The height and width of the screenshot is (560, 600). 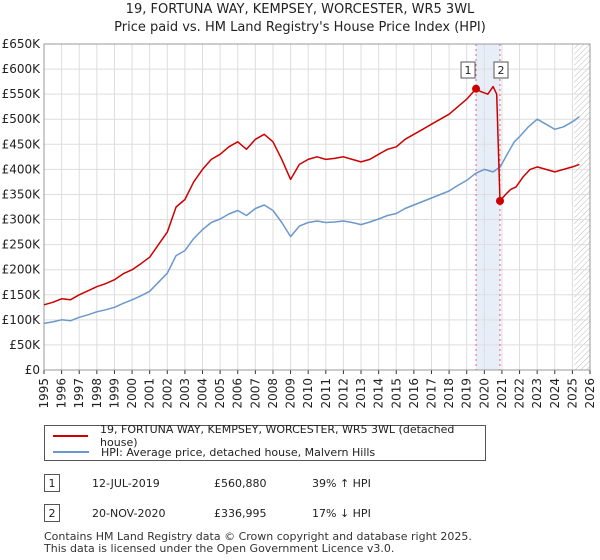 What do you see at coordinates (132, 393) in the screenshot?
I see `x-tick-label: 2000` at bounding box center [132, 393].